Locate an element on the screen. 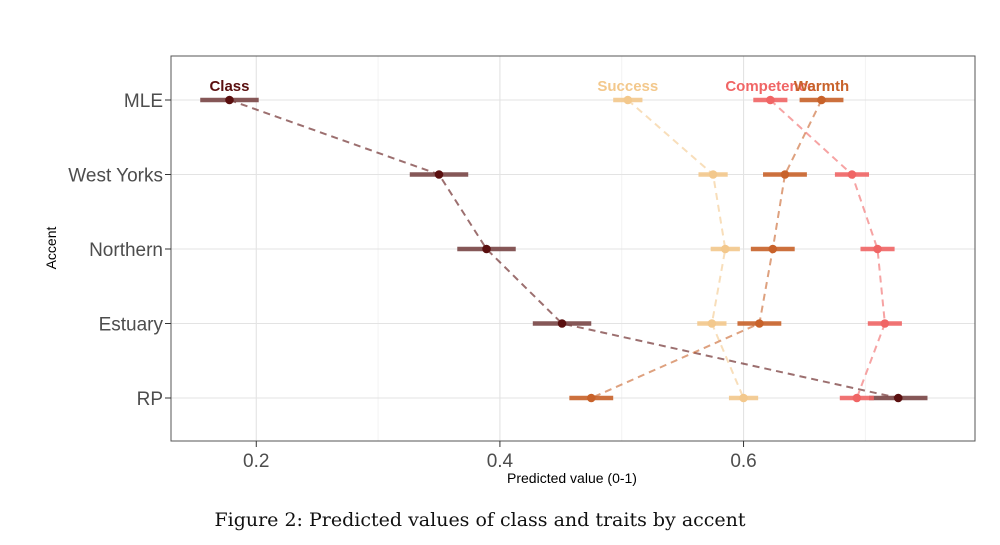 Image resolution: width=1000 pixels, height=545 pixels. class-series-label: Class is located at coordinates (229, 86).